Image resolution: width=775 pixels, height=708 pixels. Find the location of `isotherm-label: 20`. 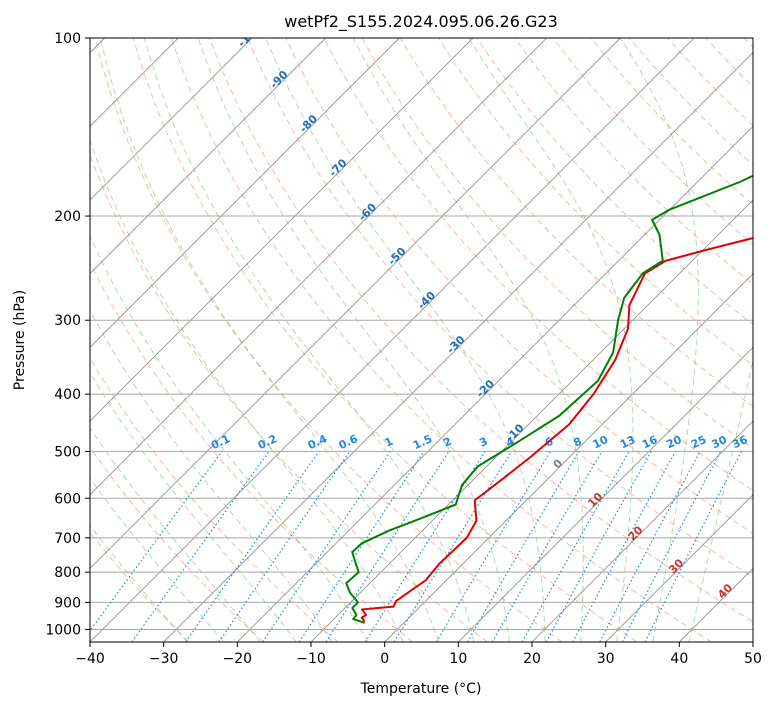

isotherm-label: 20 is located at coordinates (636, 533).